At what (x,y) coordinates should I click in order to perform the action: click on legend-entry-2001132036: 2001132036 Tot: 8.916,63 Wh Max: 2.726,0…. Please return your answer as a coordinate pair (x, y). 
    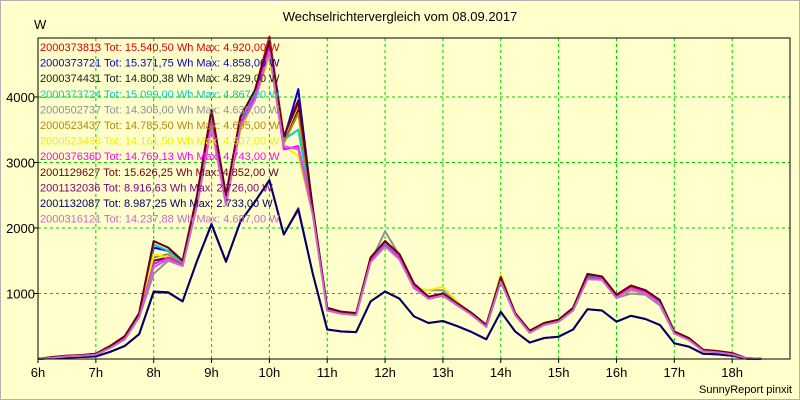
    Looking at the image, I should click on (156, 188).